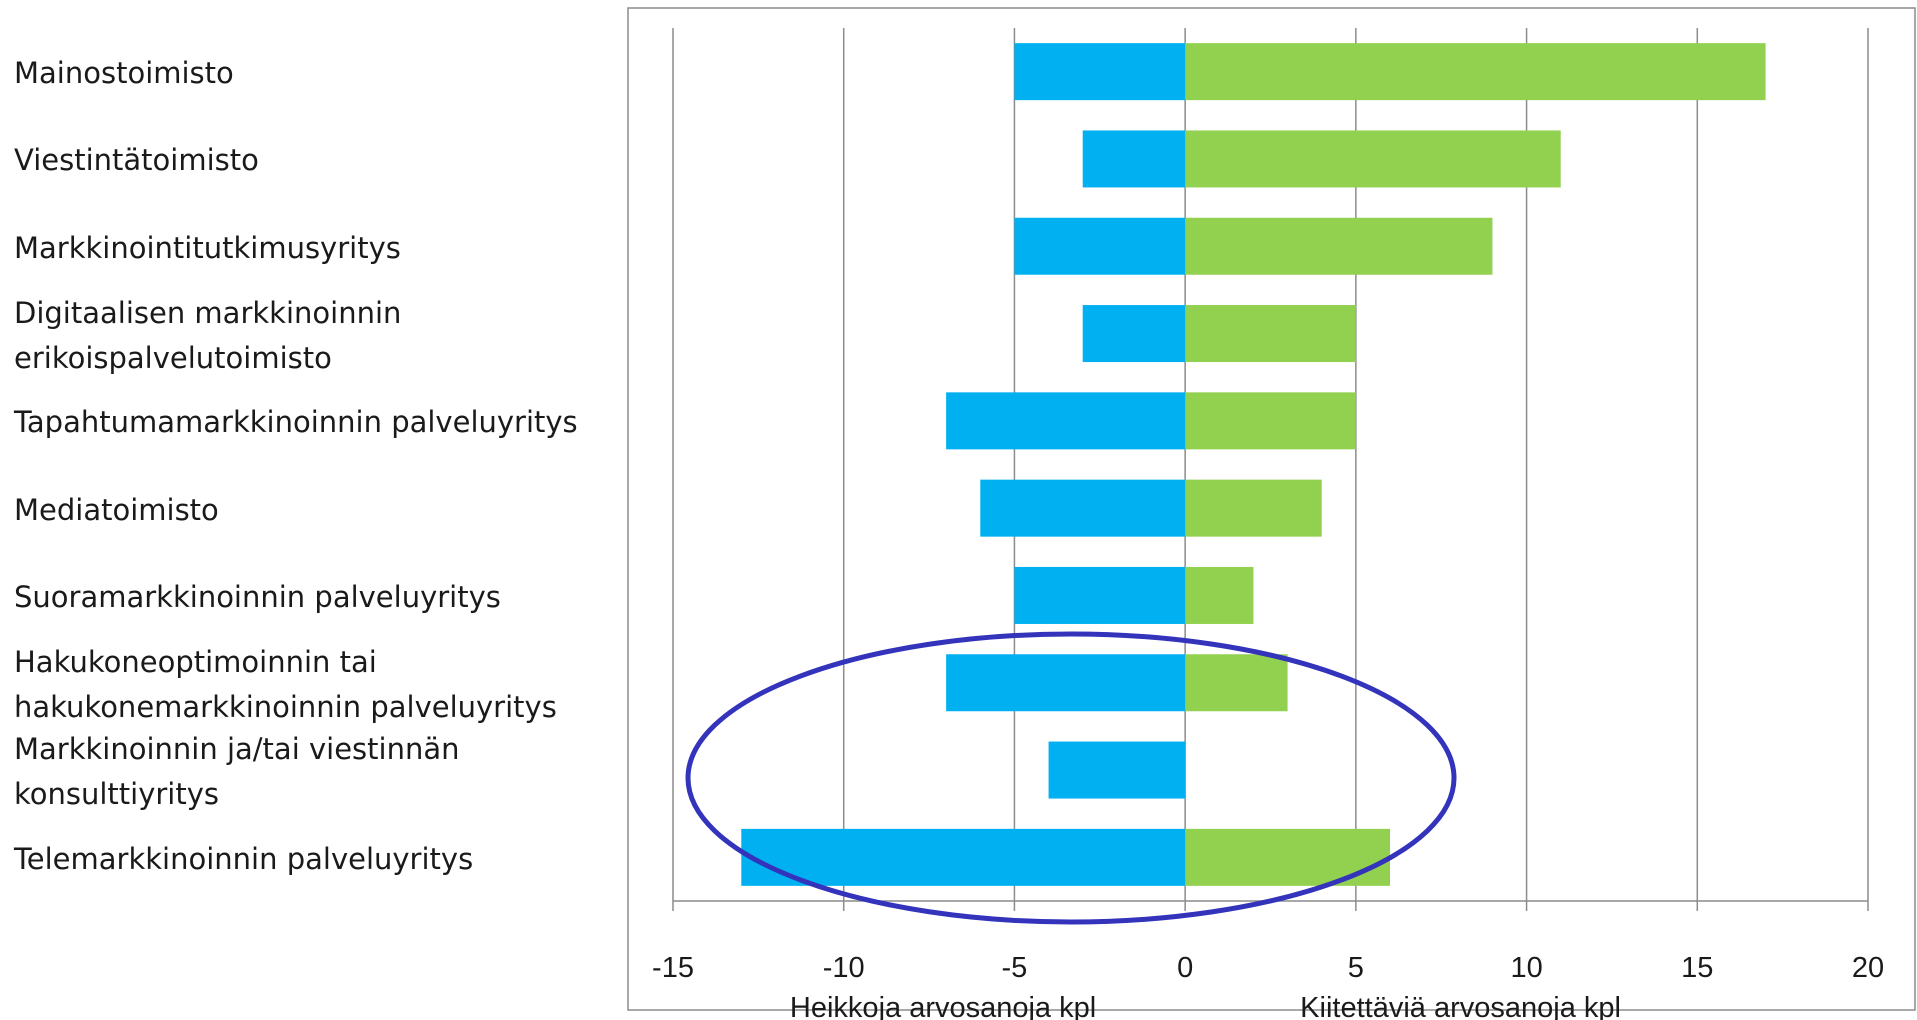  I want to click on x-tick-label-2: -5, so click(1015, 968).